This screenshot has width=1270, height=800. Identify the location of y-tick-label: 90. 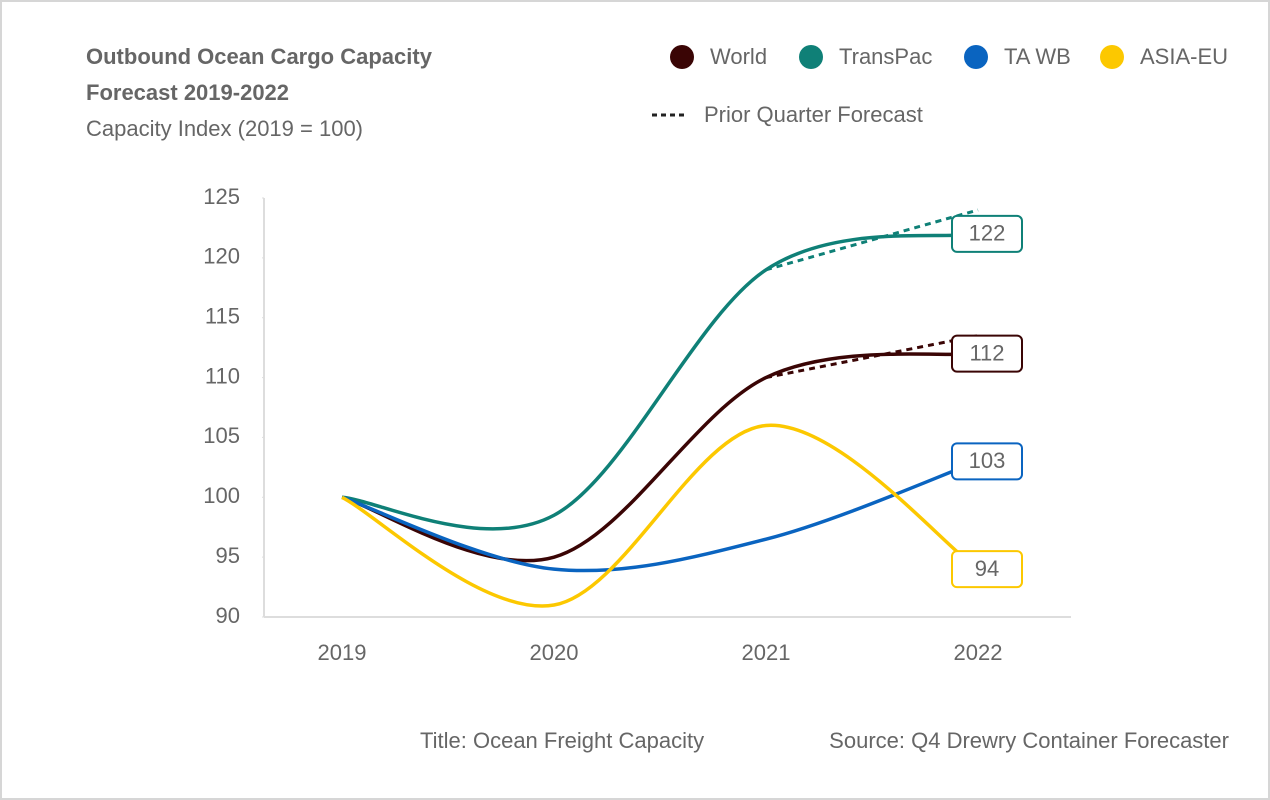
(228, 615).